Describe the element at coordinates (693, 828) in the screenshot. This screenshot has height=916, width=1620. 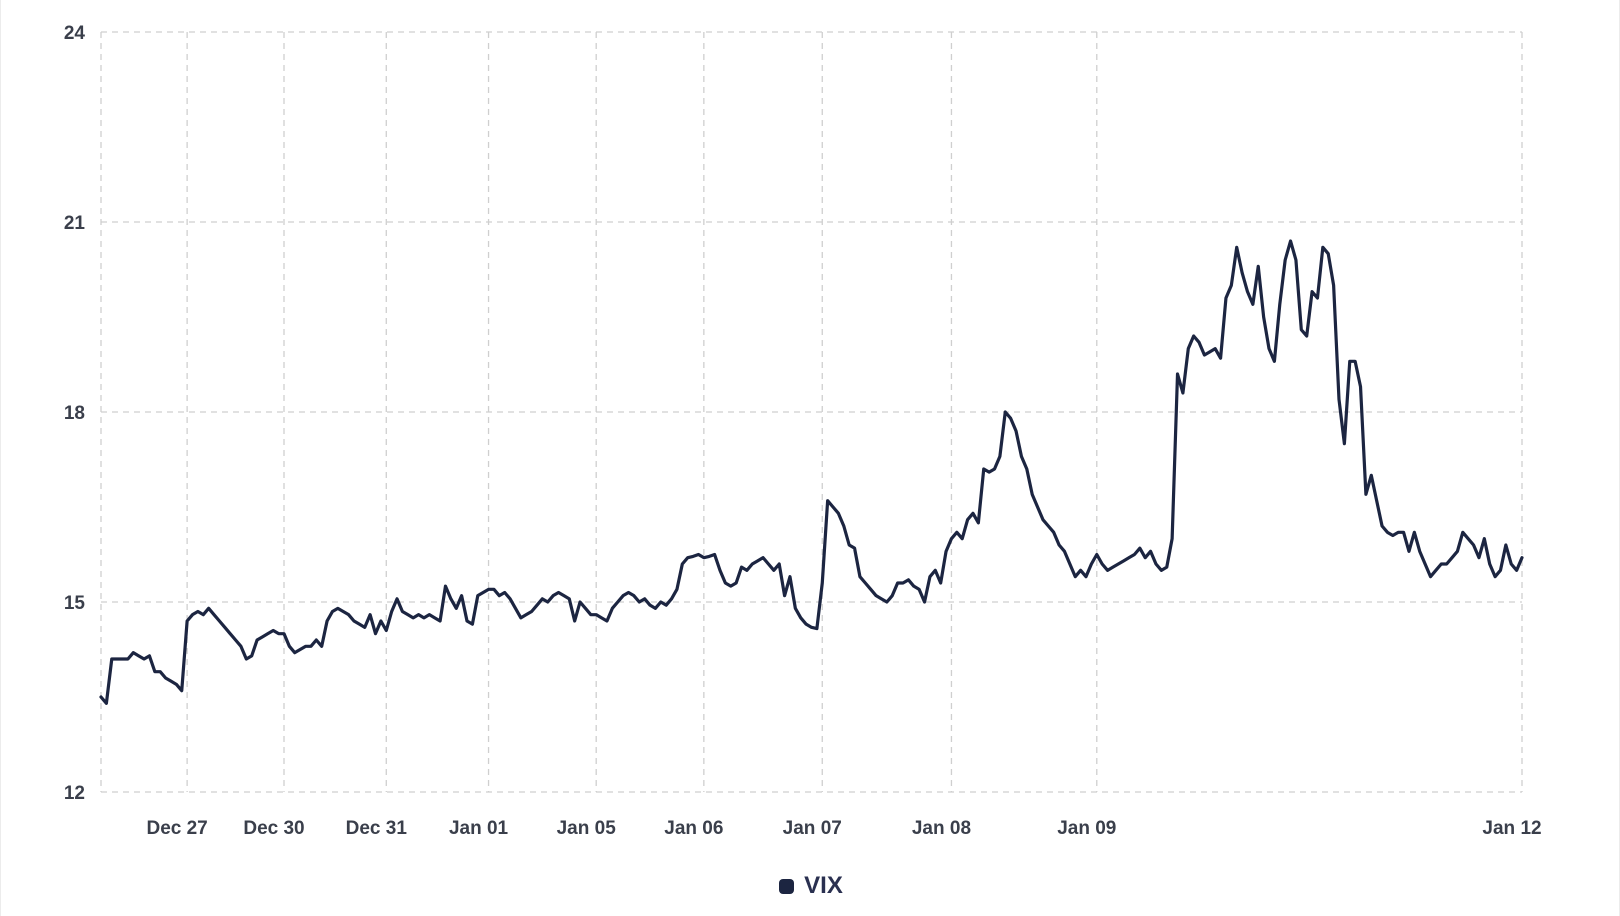
I see `x-tick-label: Jan 06` at that location.